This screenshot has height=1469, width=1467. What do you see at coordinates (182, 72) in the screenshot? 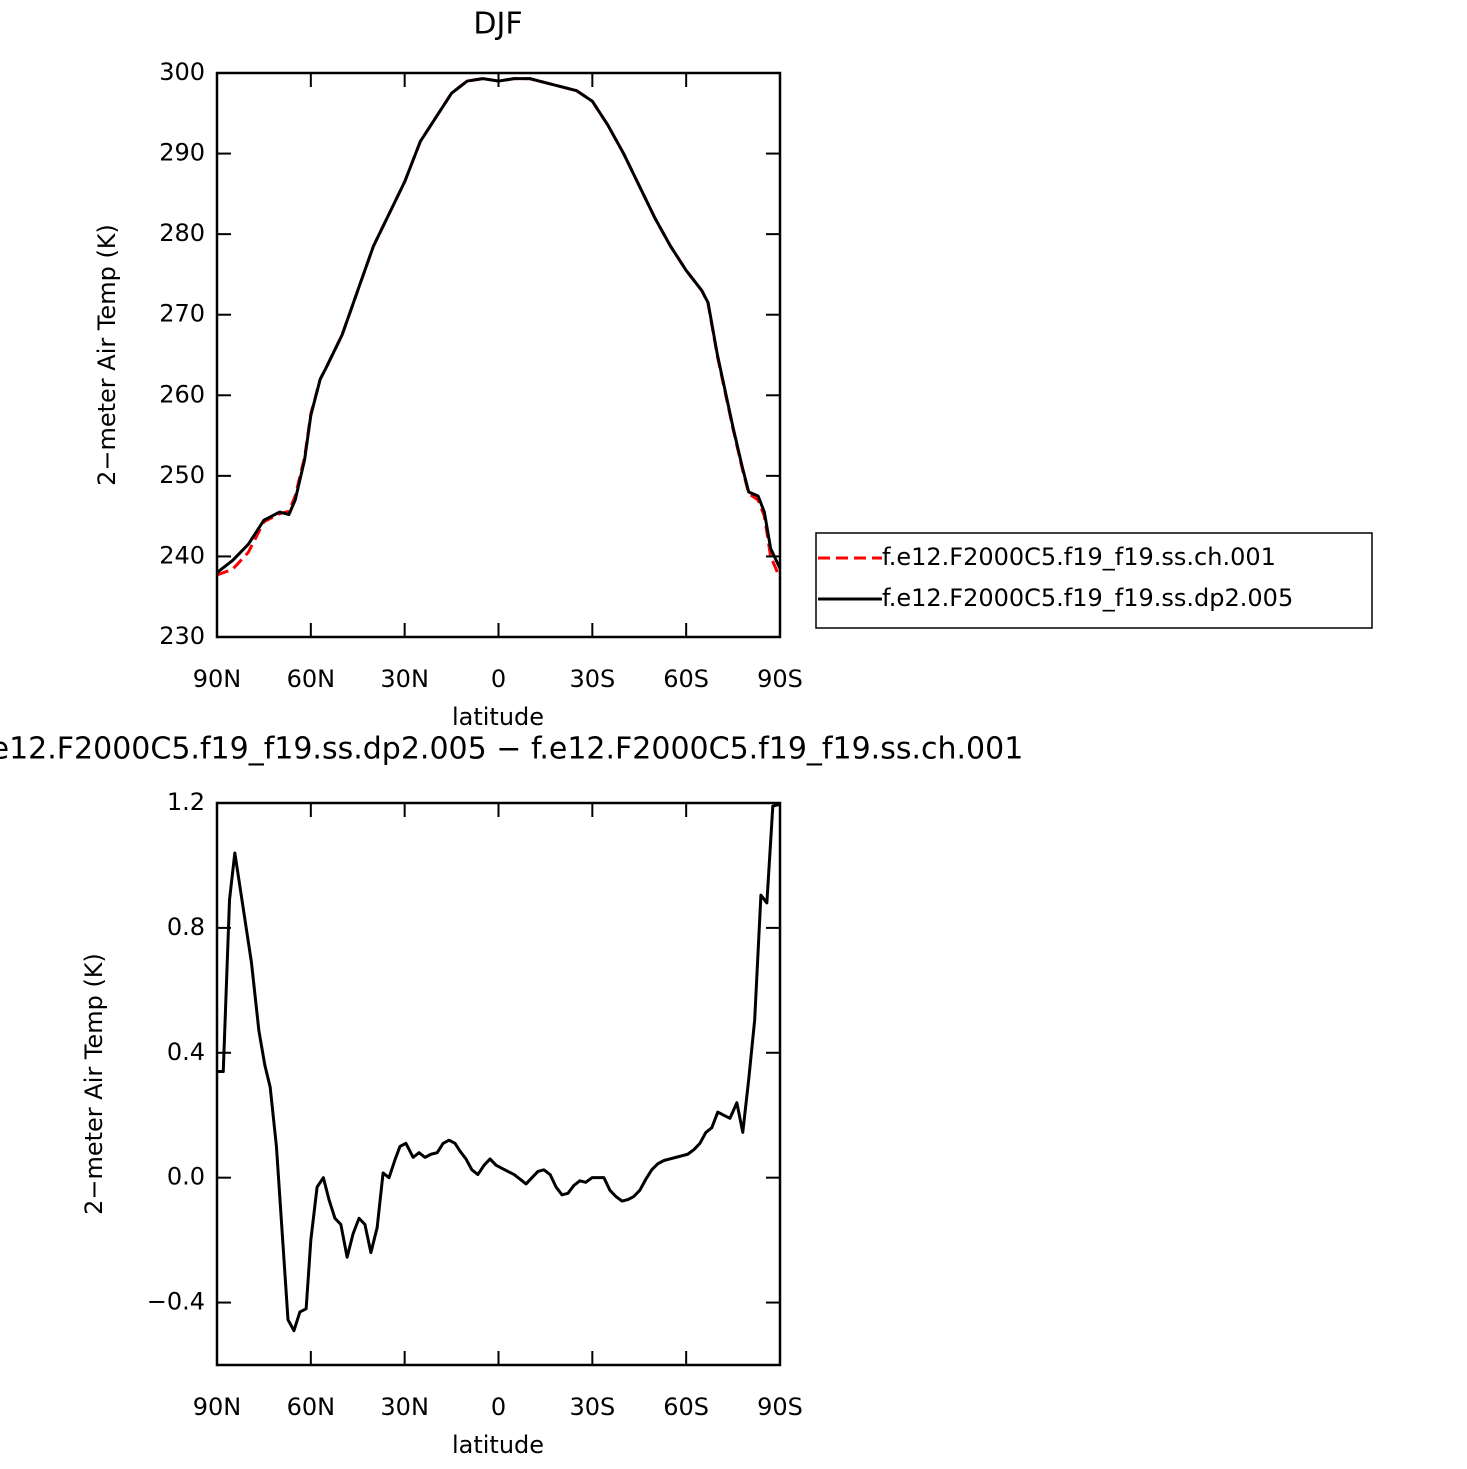
I see `y-tick-label: 300` at bounding box center [182, 72].